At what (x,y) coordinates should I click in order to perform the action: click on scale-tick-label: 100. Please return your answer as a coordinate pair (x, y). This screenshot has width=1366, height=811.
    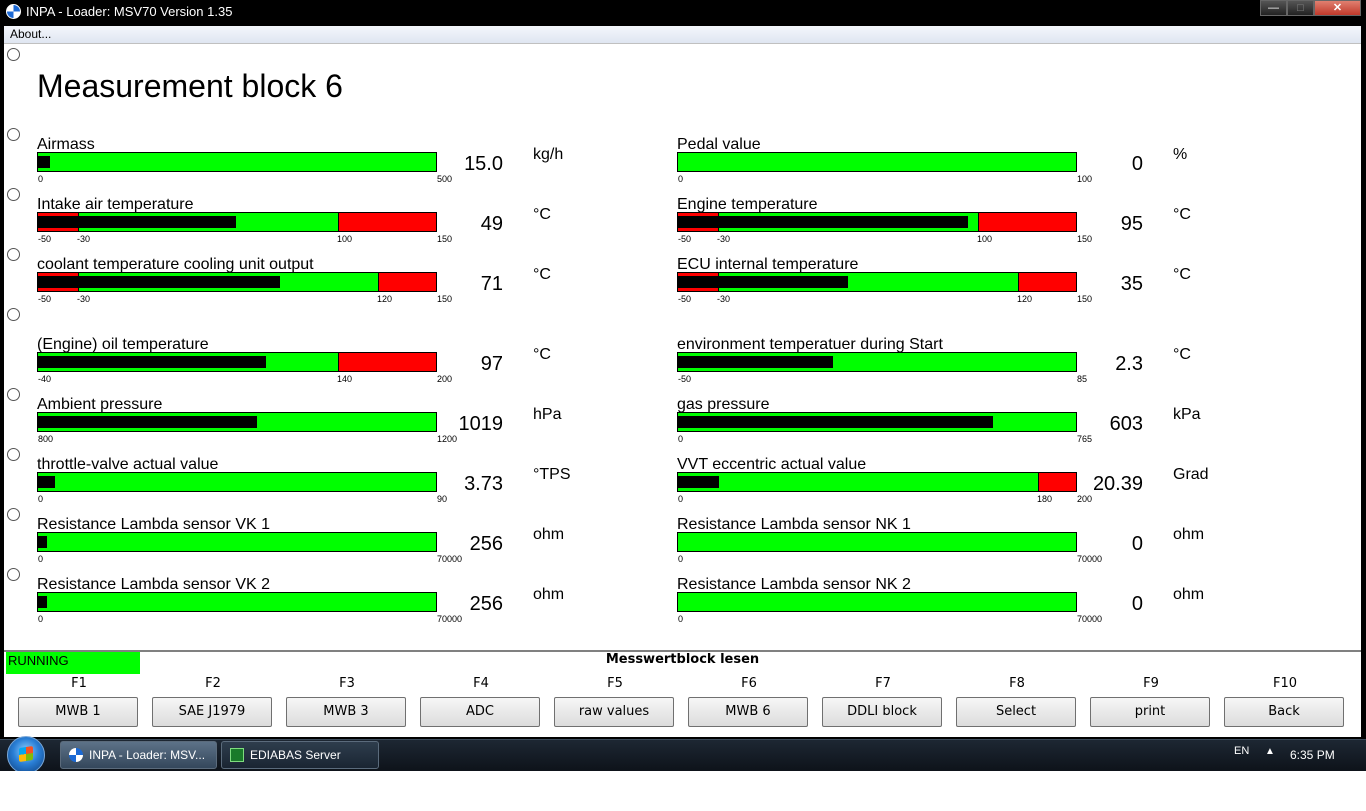
    Looking at the image, I should click on (1085, 179).